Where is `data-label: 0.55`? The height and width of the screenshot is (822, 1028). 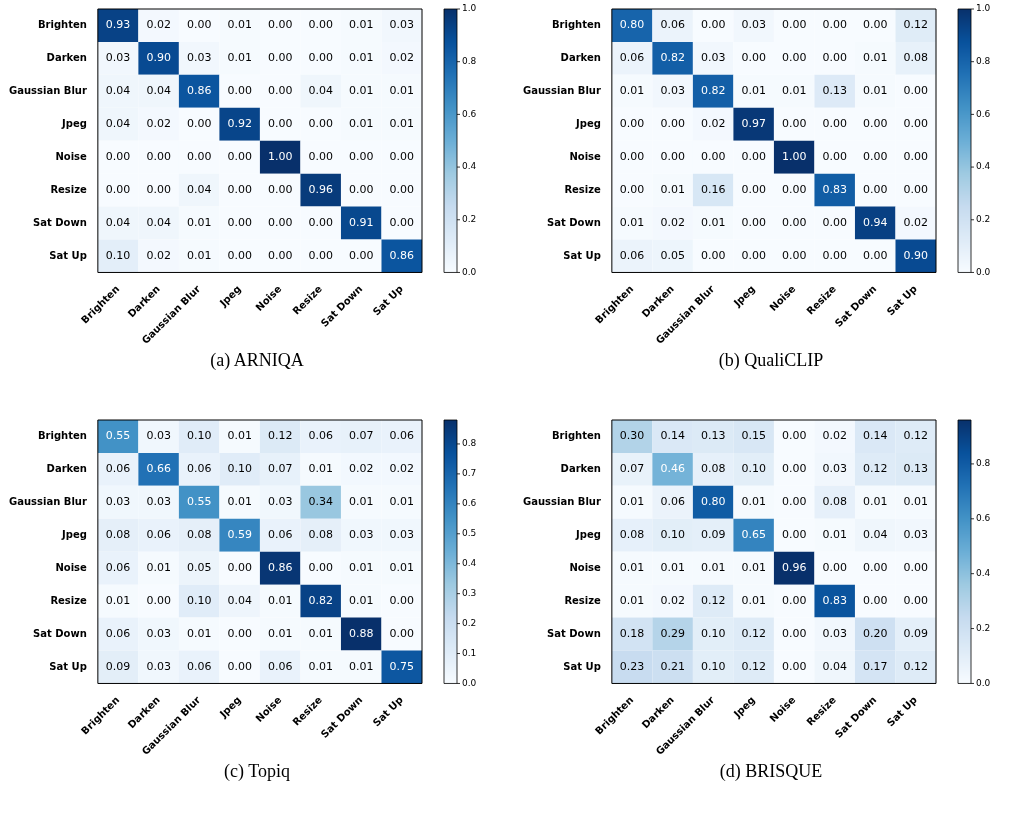
data-label: 0.55 is located at coordinates (118, 436).